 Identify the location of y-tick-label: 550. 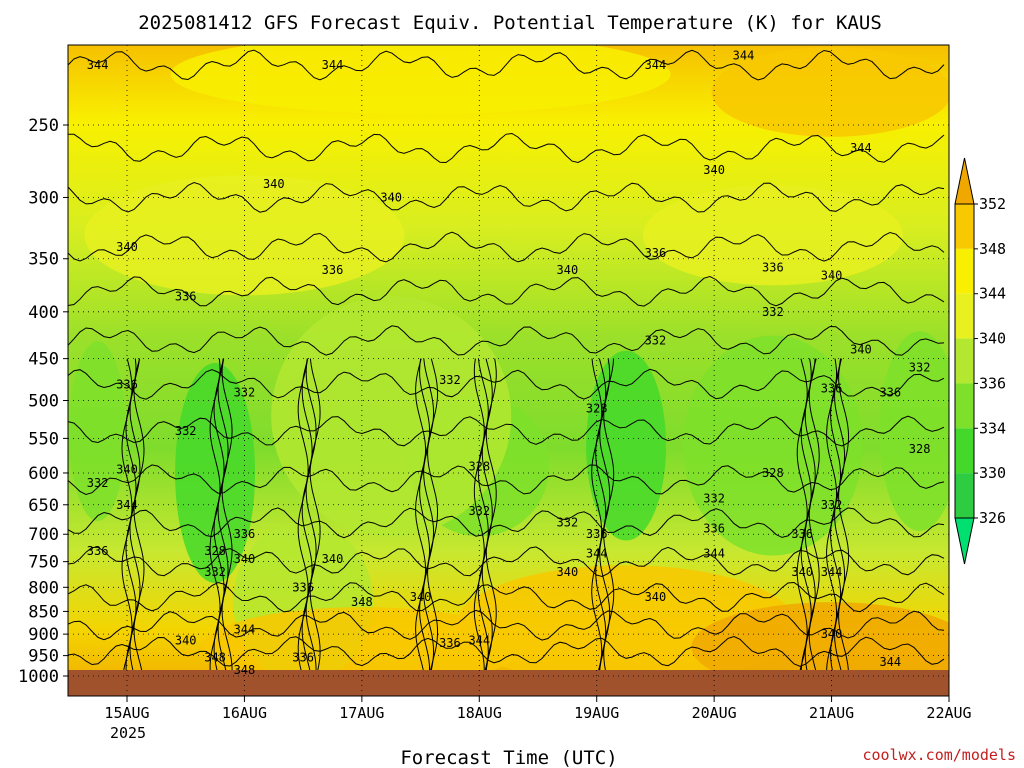
(43, 439).